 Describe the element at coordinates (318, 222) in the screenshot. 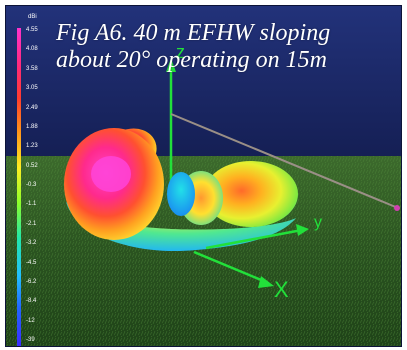

I see `y-axis-label: y` at that location.